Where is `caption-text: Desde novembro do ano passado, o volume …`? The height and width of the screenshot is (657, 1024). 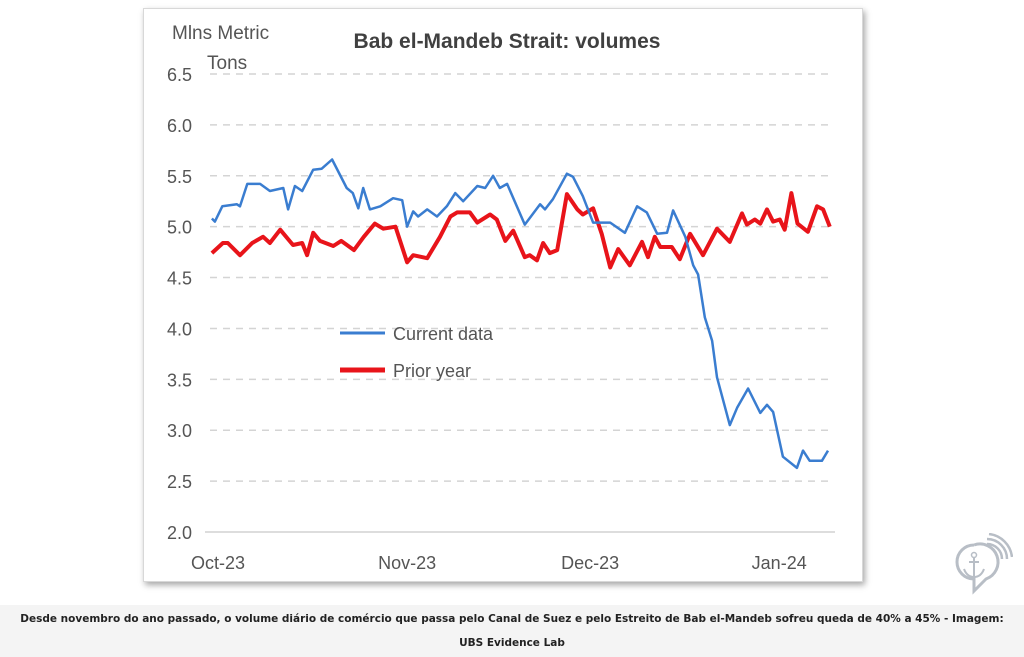
caption-text: Desde novembro do ano passado, o volume … is located at coordinates (512, 631).